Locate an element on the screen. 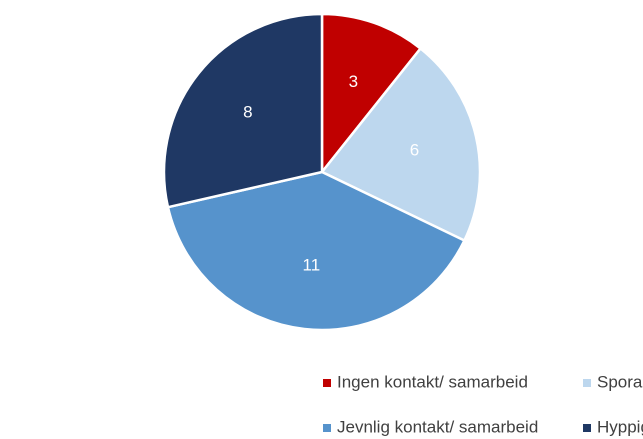 The image size is (643, 439). legend-label: Jevnlig kontakt/ samarbeid is located at coordinates (437, 426).